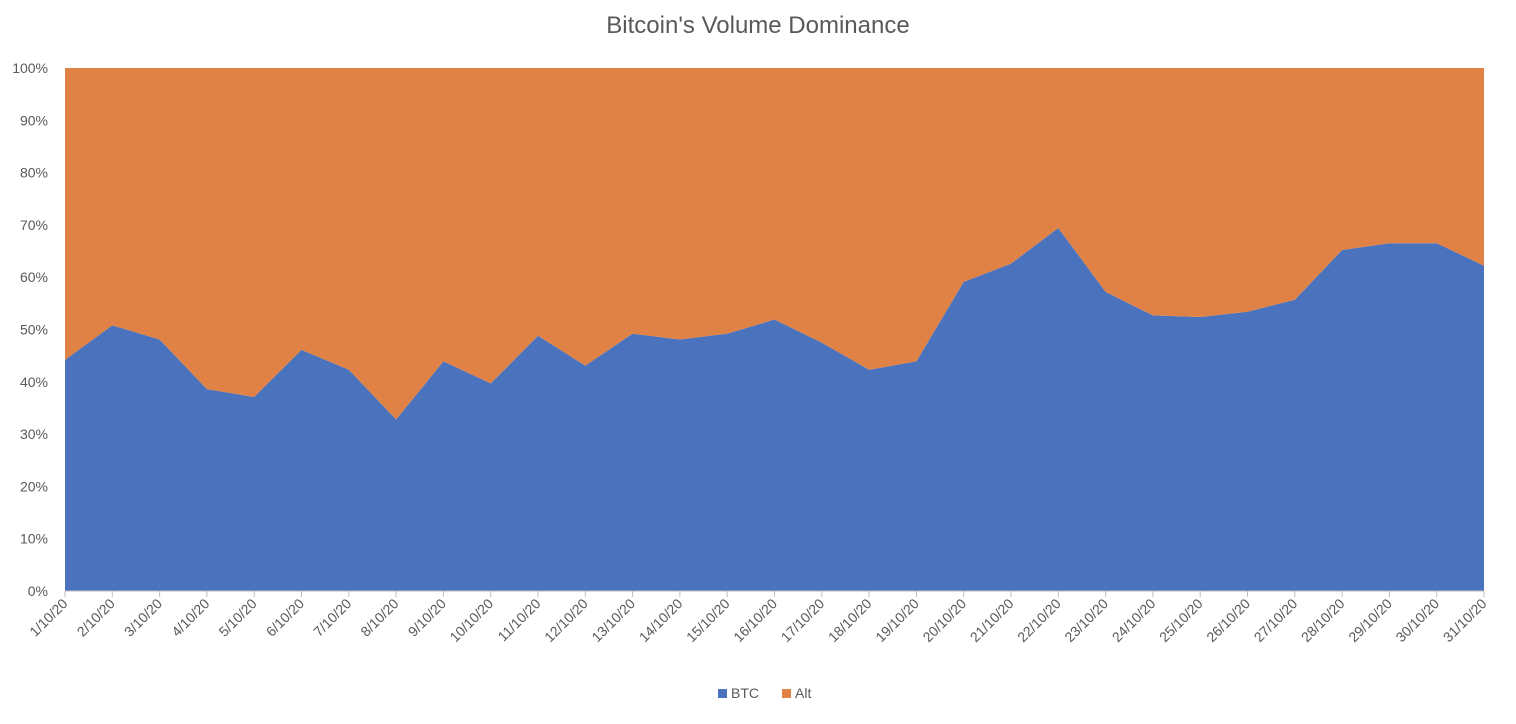  I want to click on x-tick-label: 25/10/20, so click(1181, 620).